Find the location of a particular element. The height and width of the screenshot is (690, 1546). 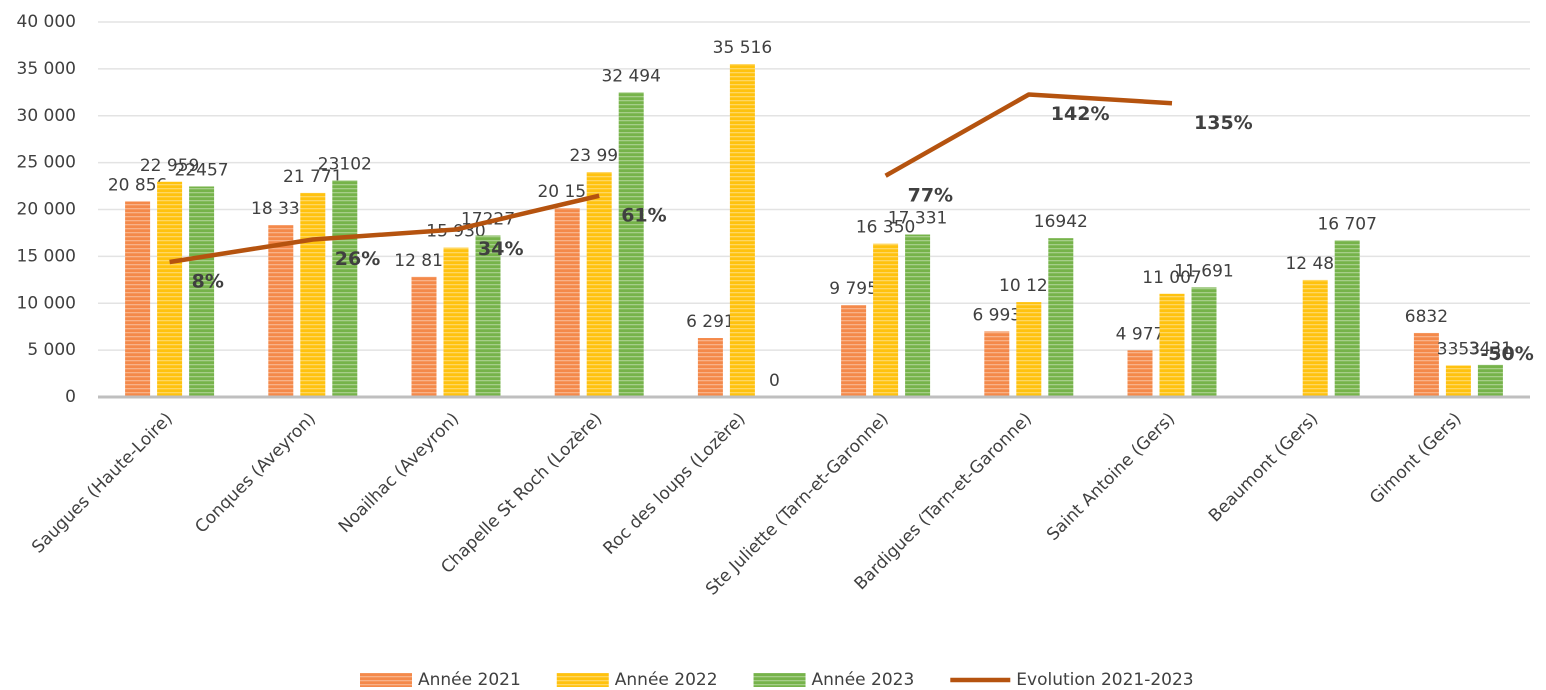

bar-data-label: 32 494 is located at coordinates (630, 76).